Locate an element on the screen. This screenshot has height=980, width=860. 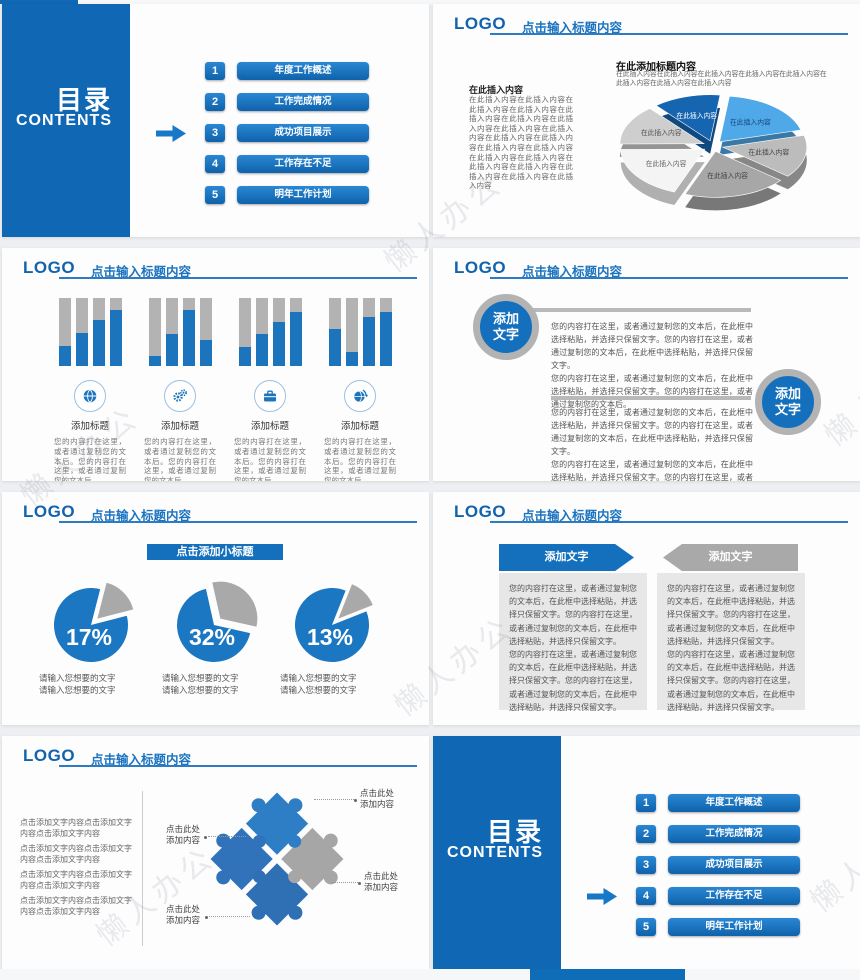
chart-title: 在此添加标题内容 is located at coordinates (656, 67).